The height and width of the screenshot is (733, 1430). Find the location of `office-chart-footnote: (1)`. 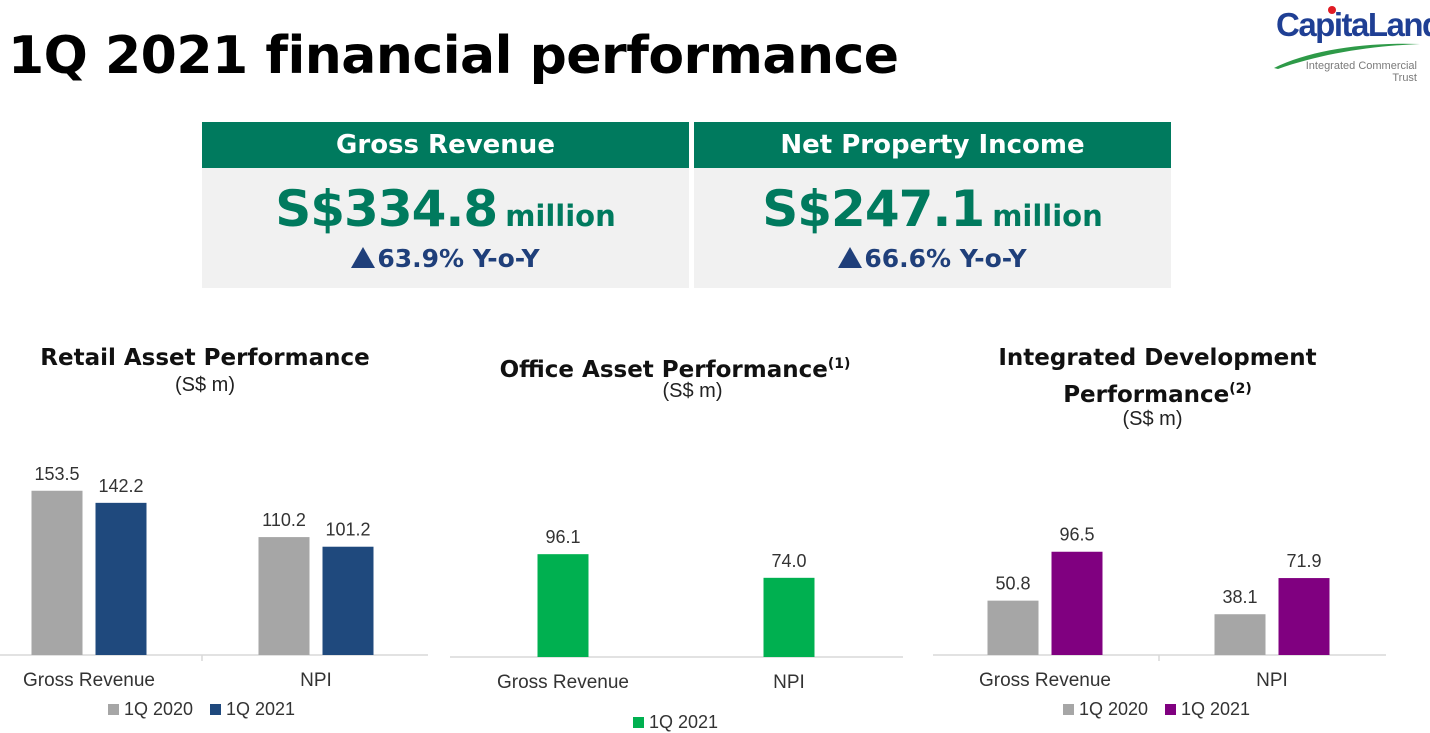

office-chart-footnote: (1) is located at coordinates (839, 364).